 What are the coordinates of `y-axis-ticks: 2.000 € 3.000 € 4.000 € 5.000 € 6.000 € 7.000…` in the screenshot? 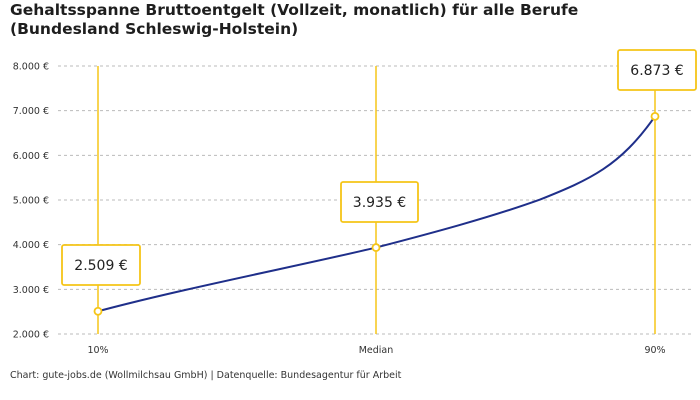 It's located at (31, 201).